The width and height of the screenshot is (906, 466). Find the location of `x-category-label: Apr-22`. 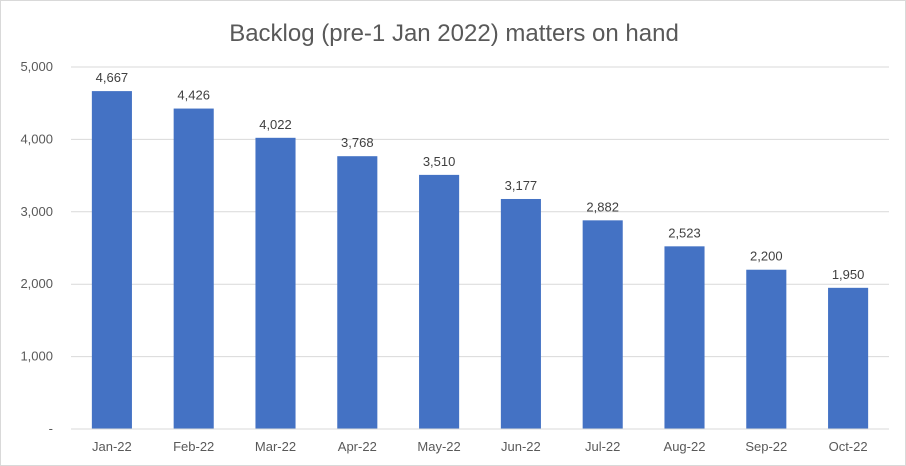

x-category-label: Apr-22 is located at coordinates (357, 446).